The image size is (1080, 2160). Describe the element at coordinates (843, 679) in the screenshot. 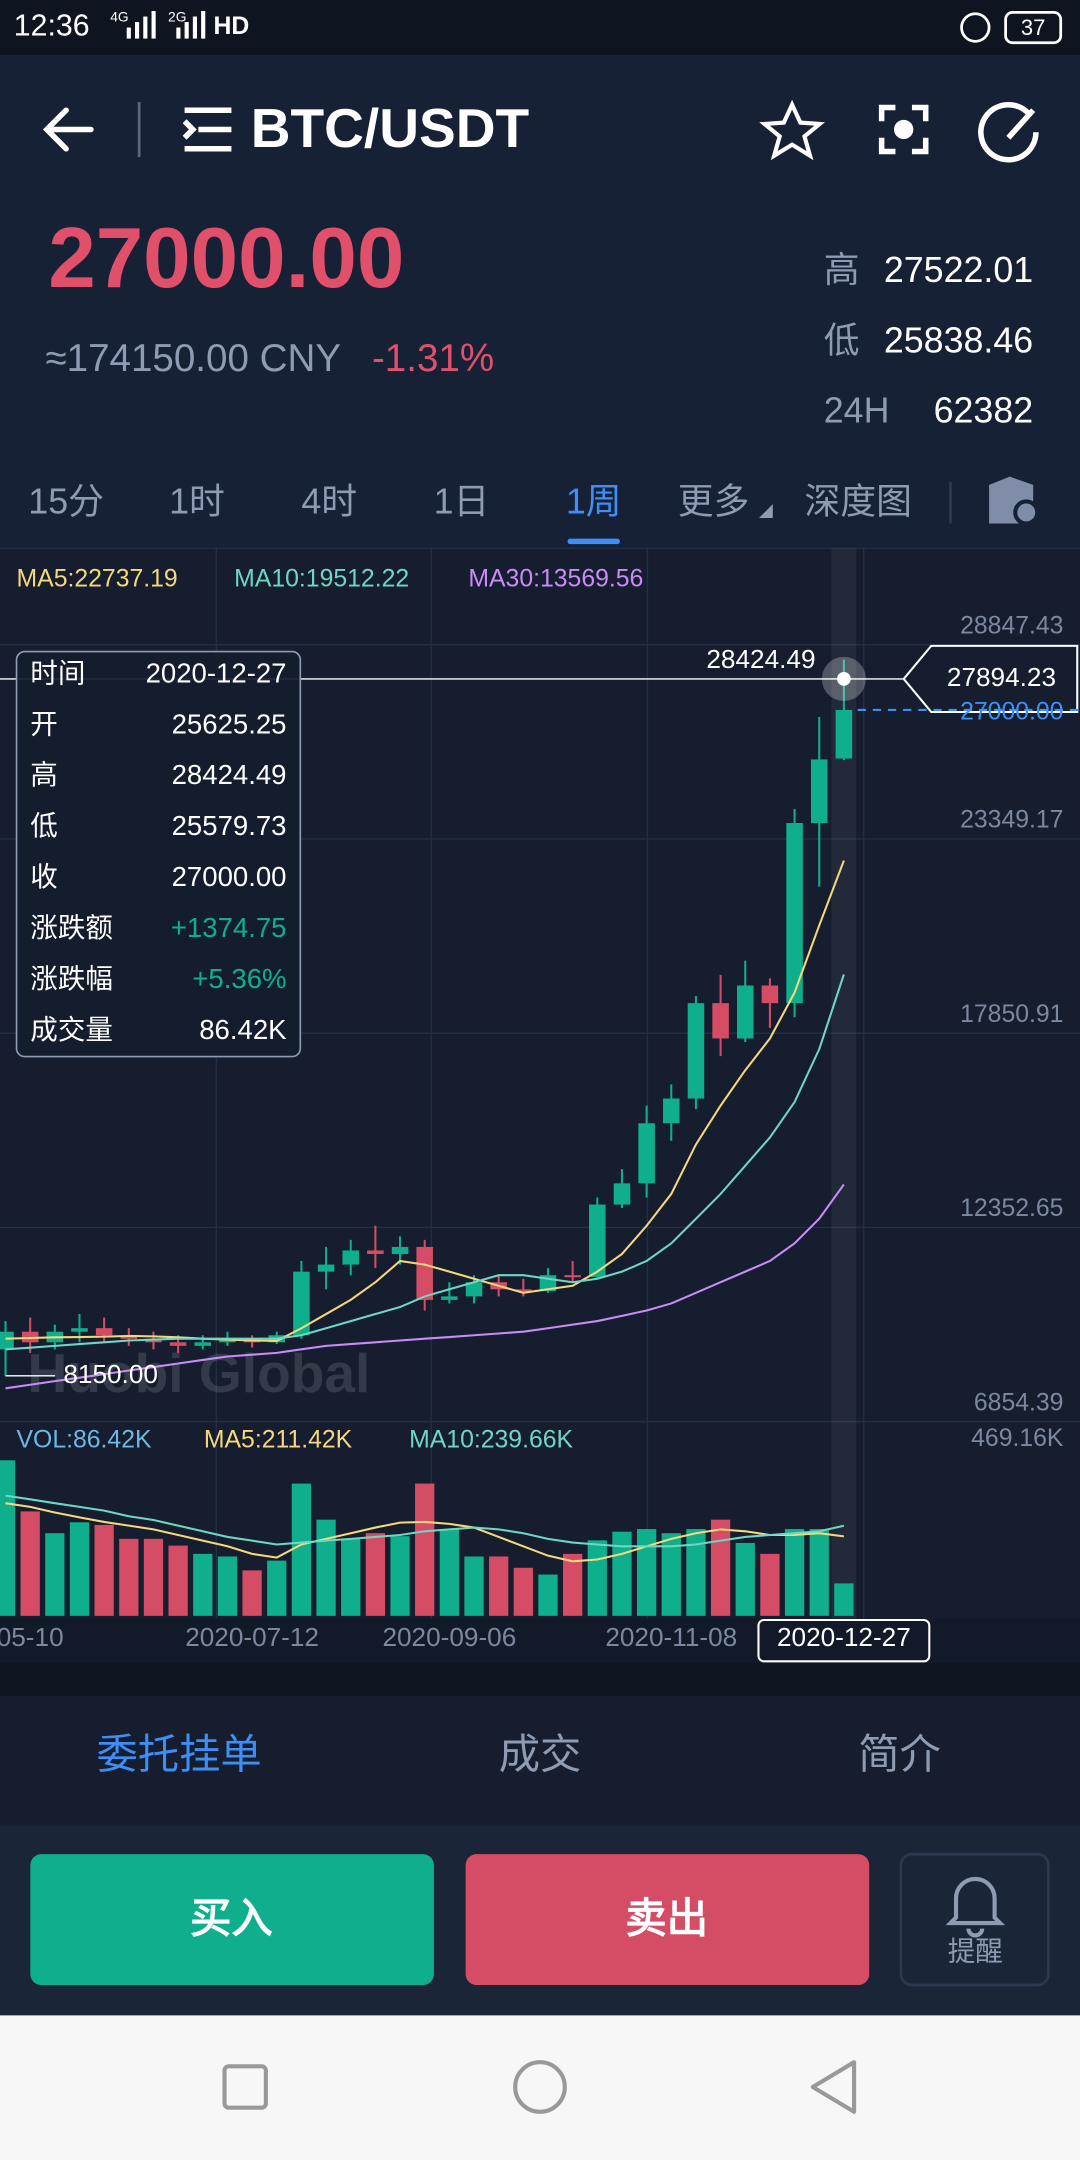

I see `crosshair-dot` at that location.